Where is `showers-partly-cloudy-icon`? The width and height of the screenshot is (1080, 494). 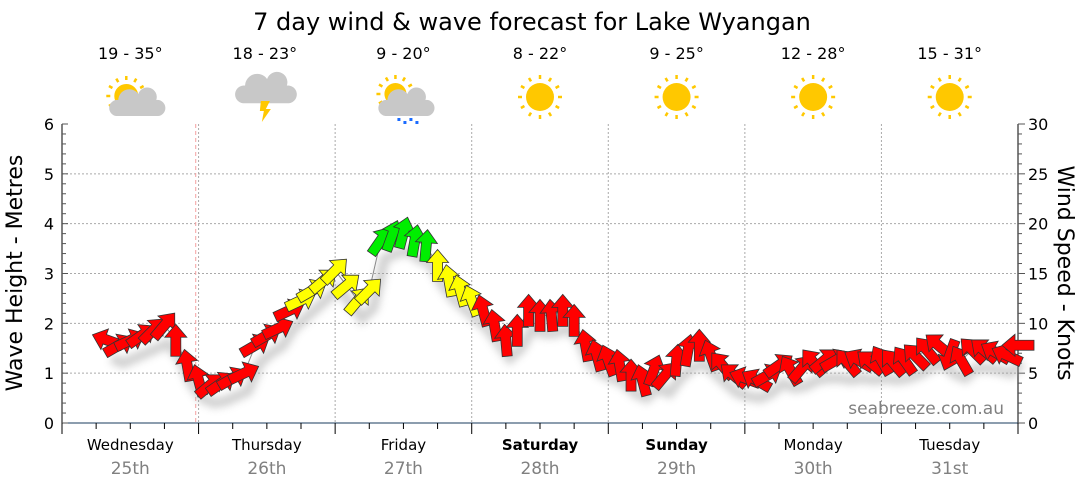
showers-partly-cloudy-icon is located at coordinates (405, 99).